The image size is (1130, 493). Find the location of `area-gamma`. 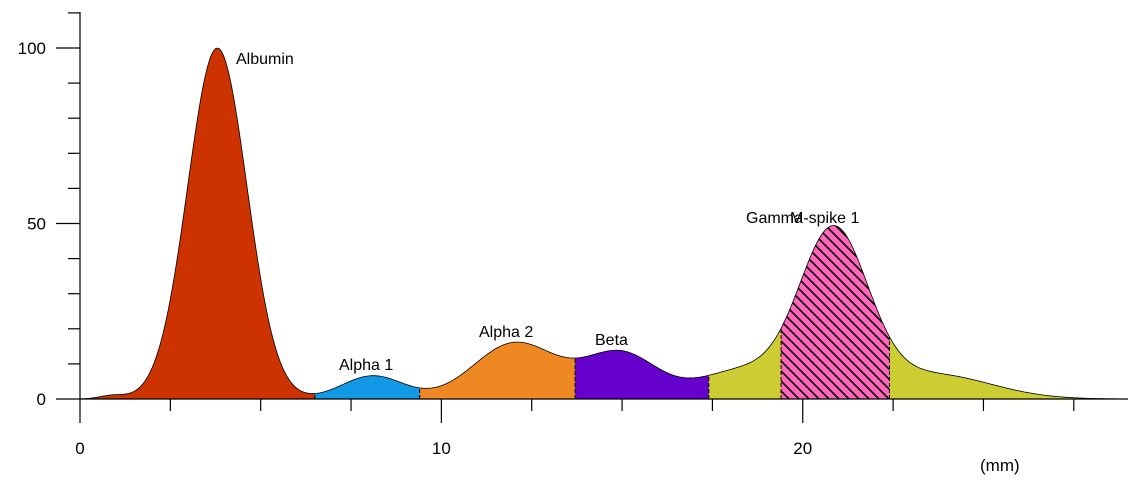

area-gamma is located at coordinates (918, 312).